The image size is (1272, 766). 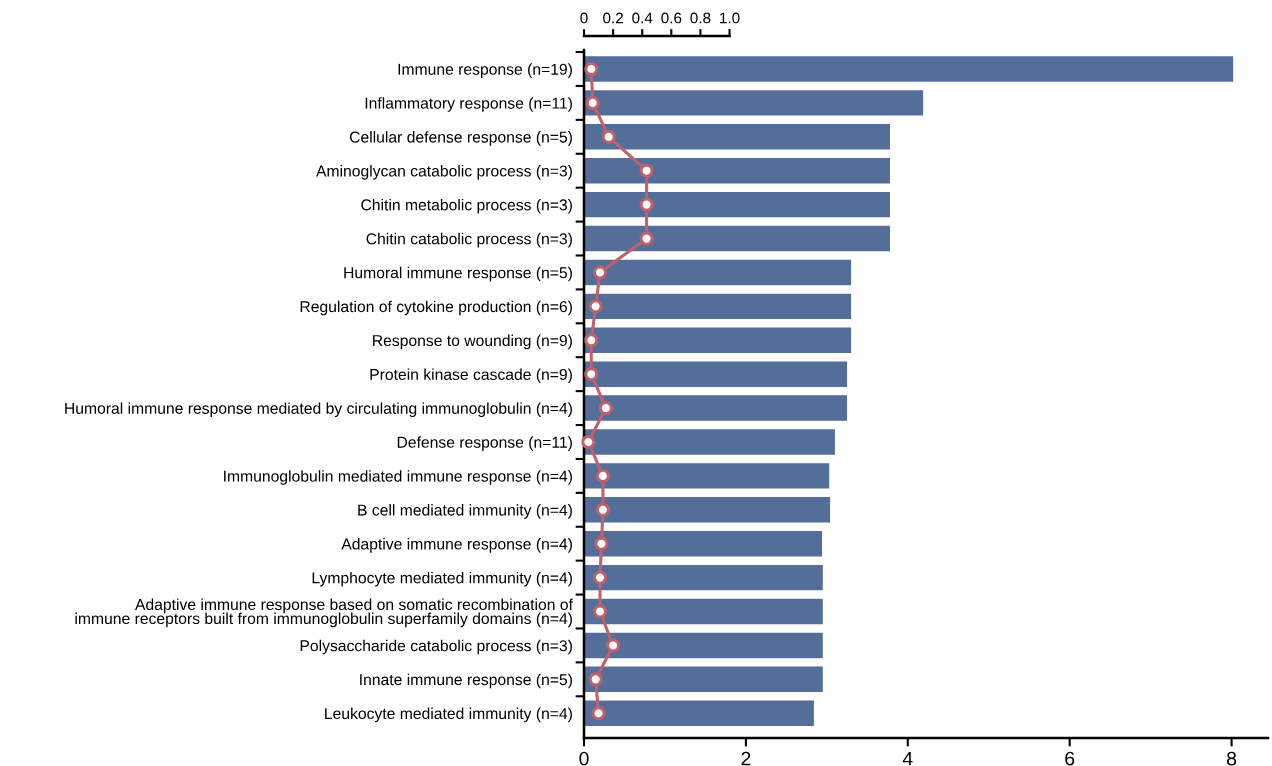 I want to click on x2-tick-label: 0.2, so click(x=613, y=18).